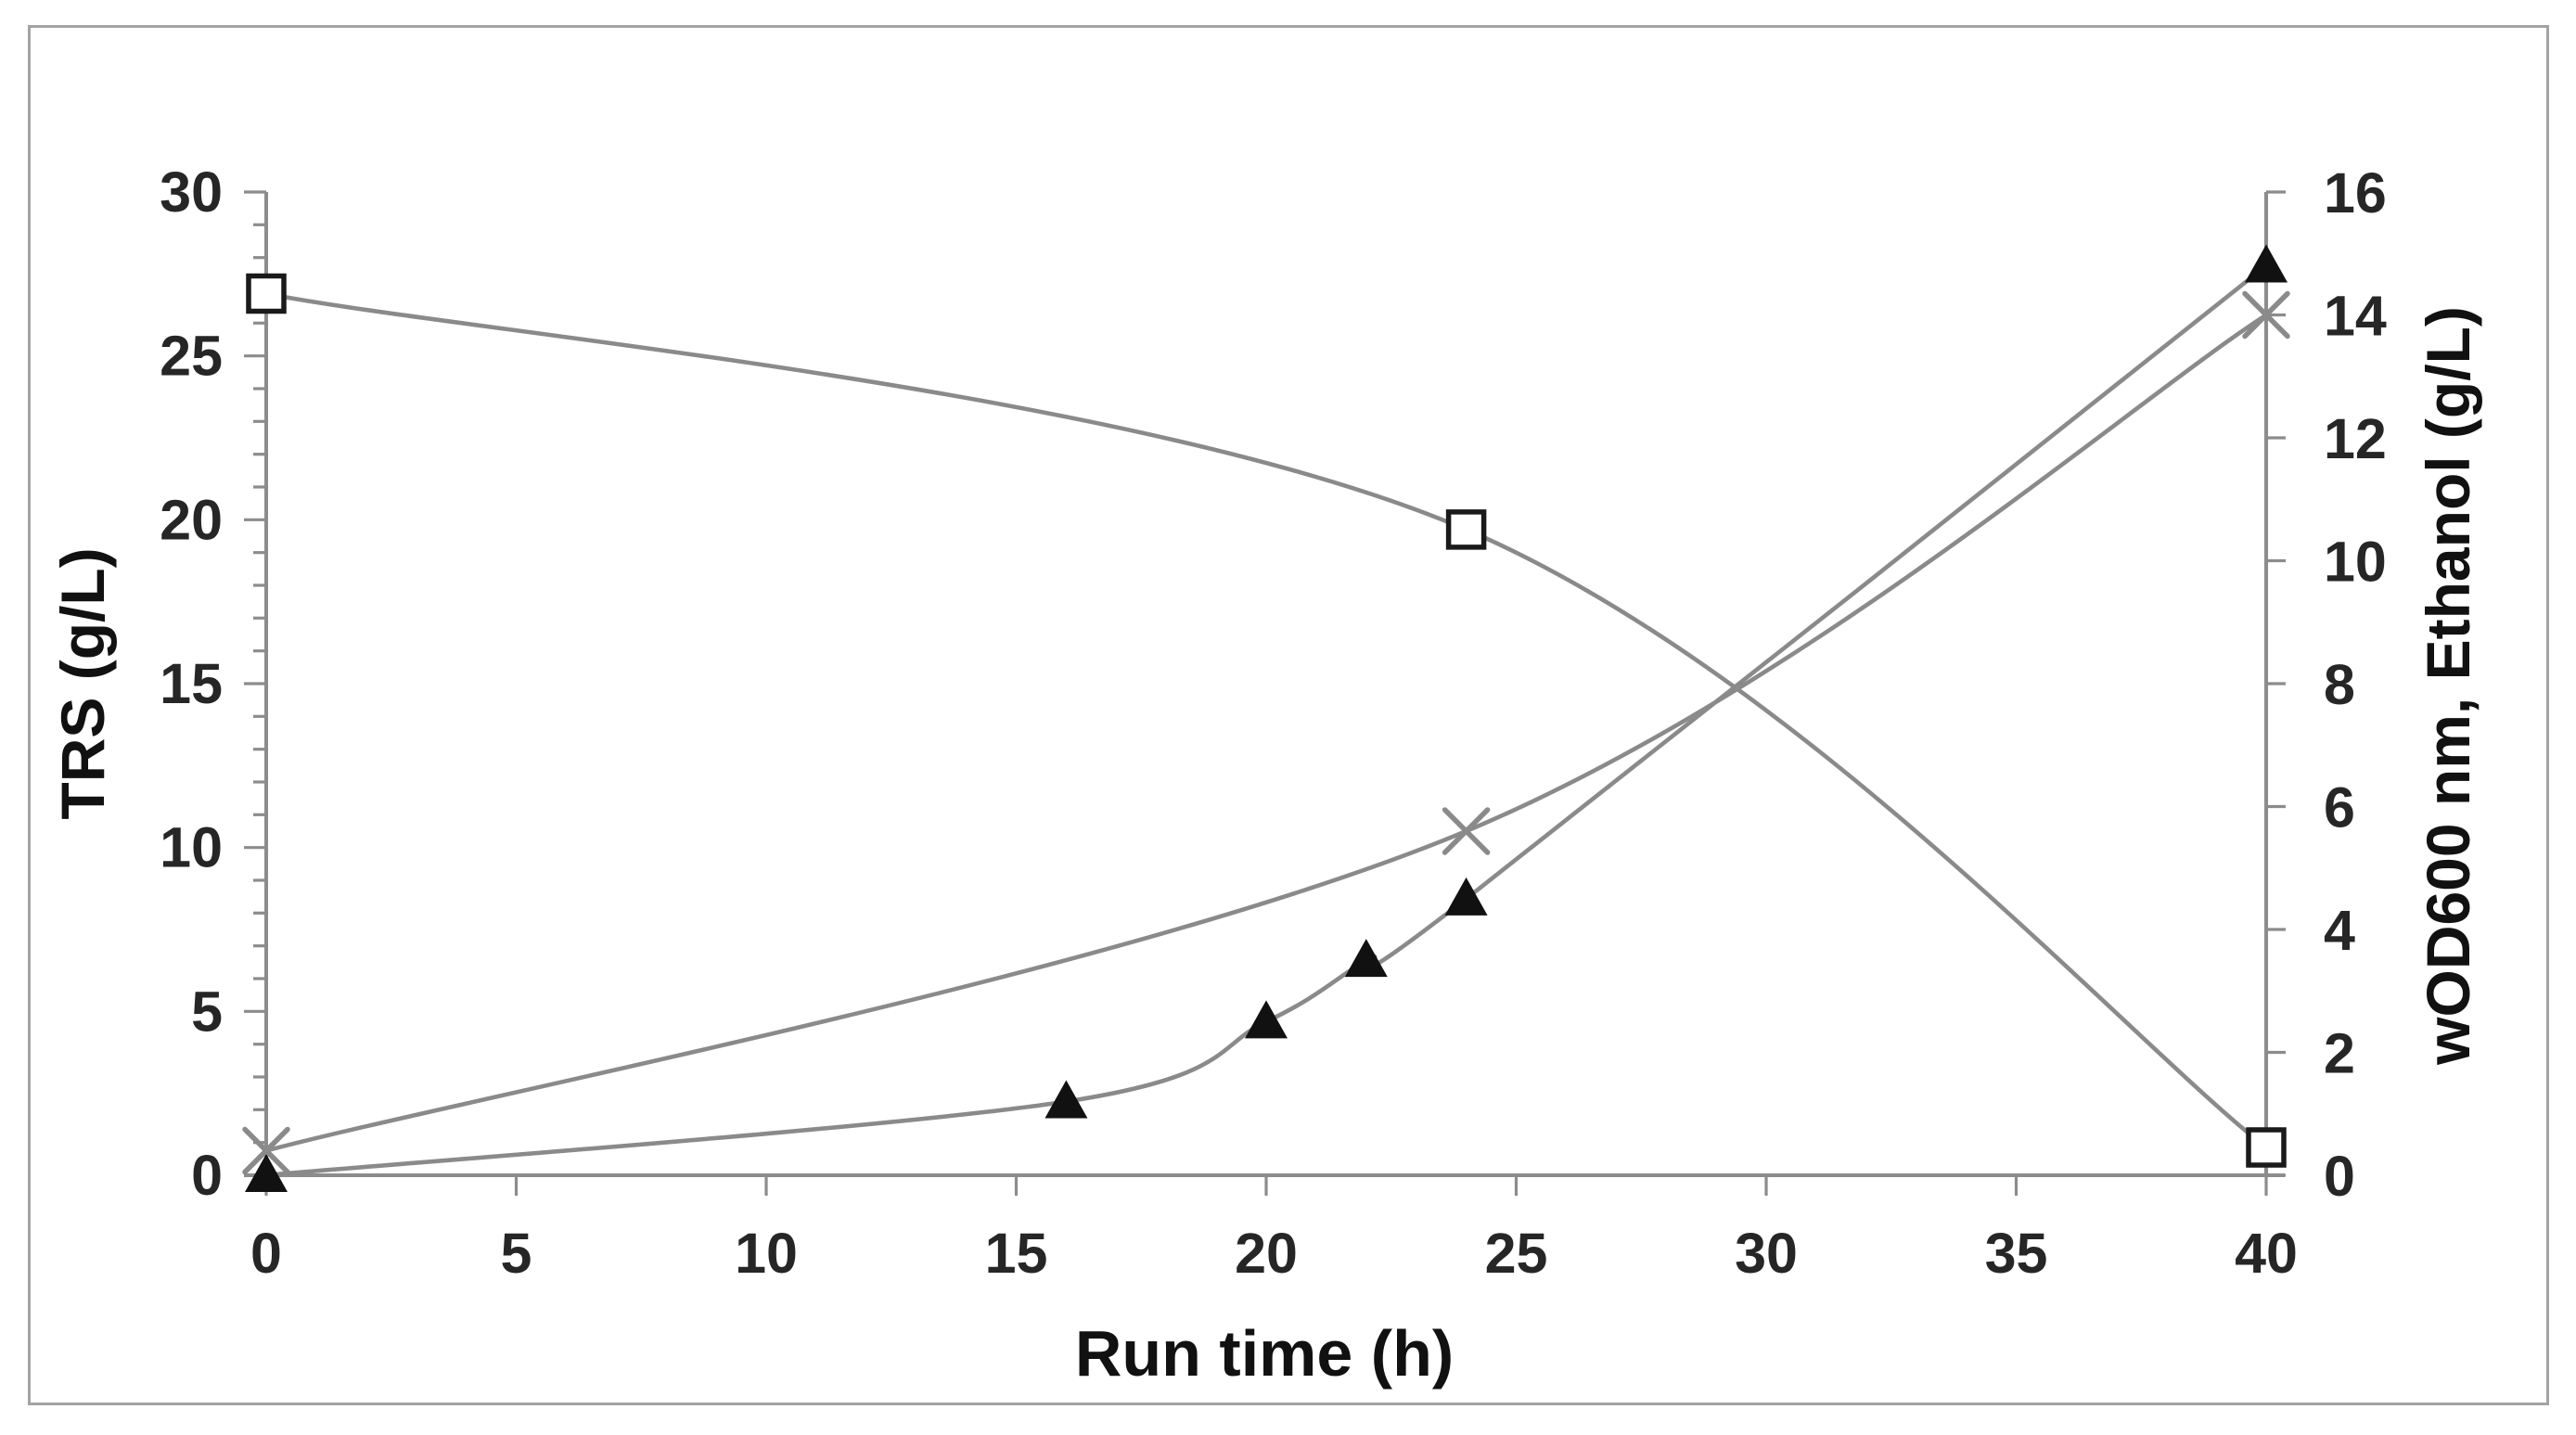 The height and width of the screenshot is (1435, 2576). Describe the element at coordinates (1766, 1254) in the screenshot. I see `x-axis-tick-label: 30` at that location.